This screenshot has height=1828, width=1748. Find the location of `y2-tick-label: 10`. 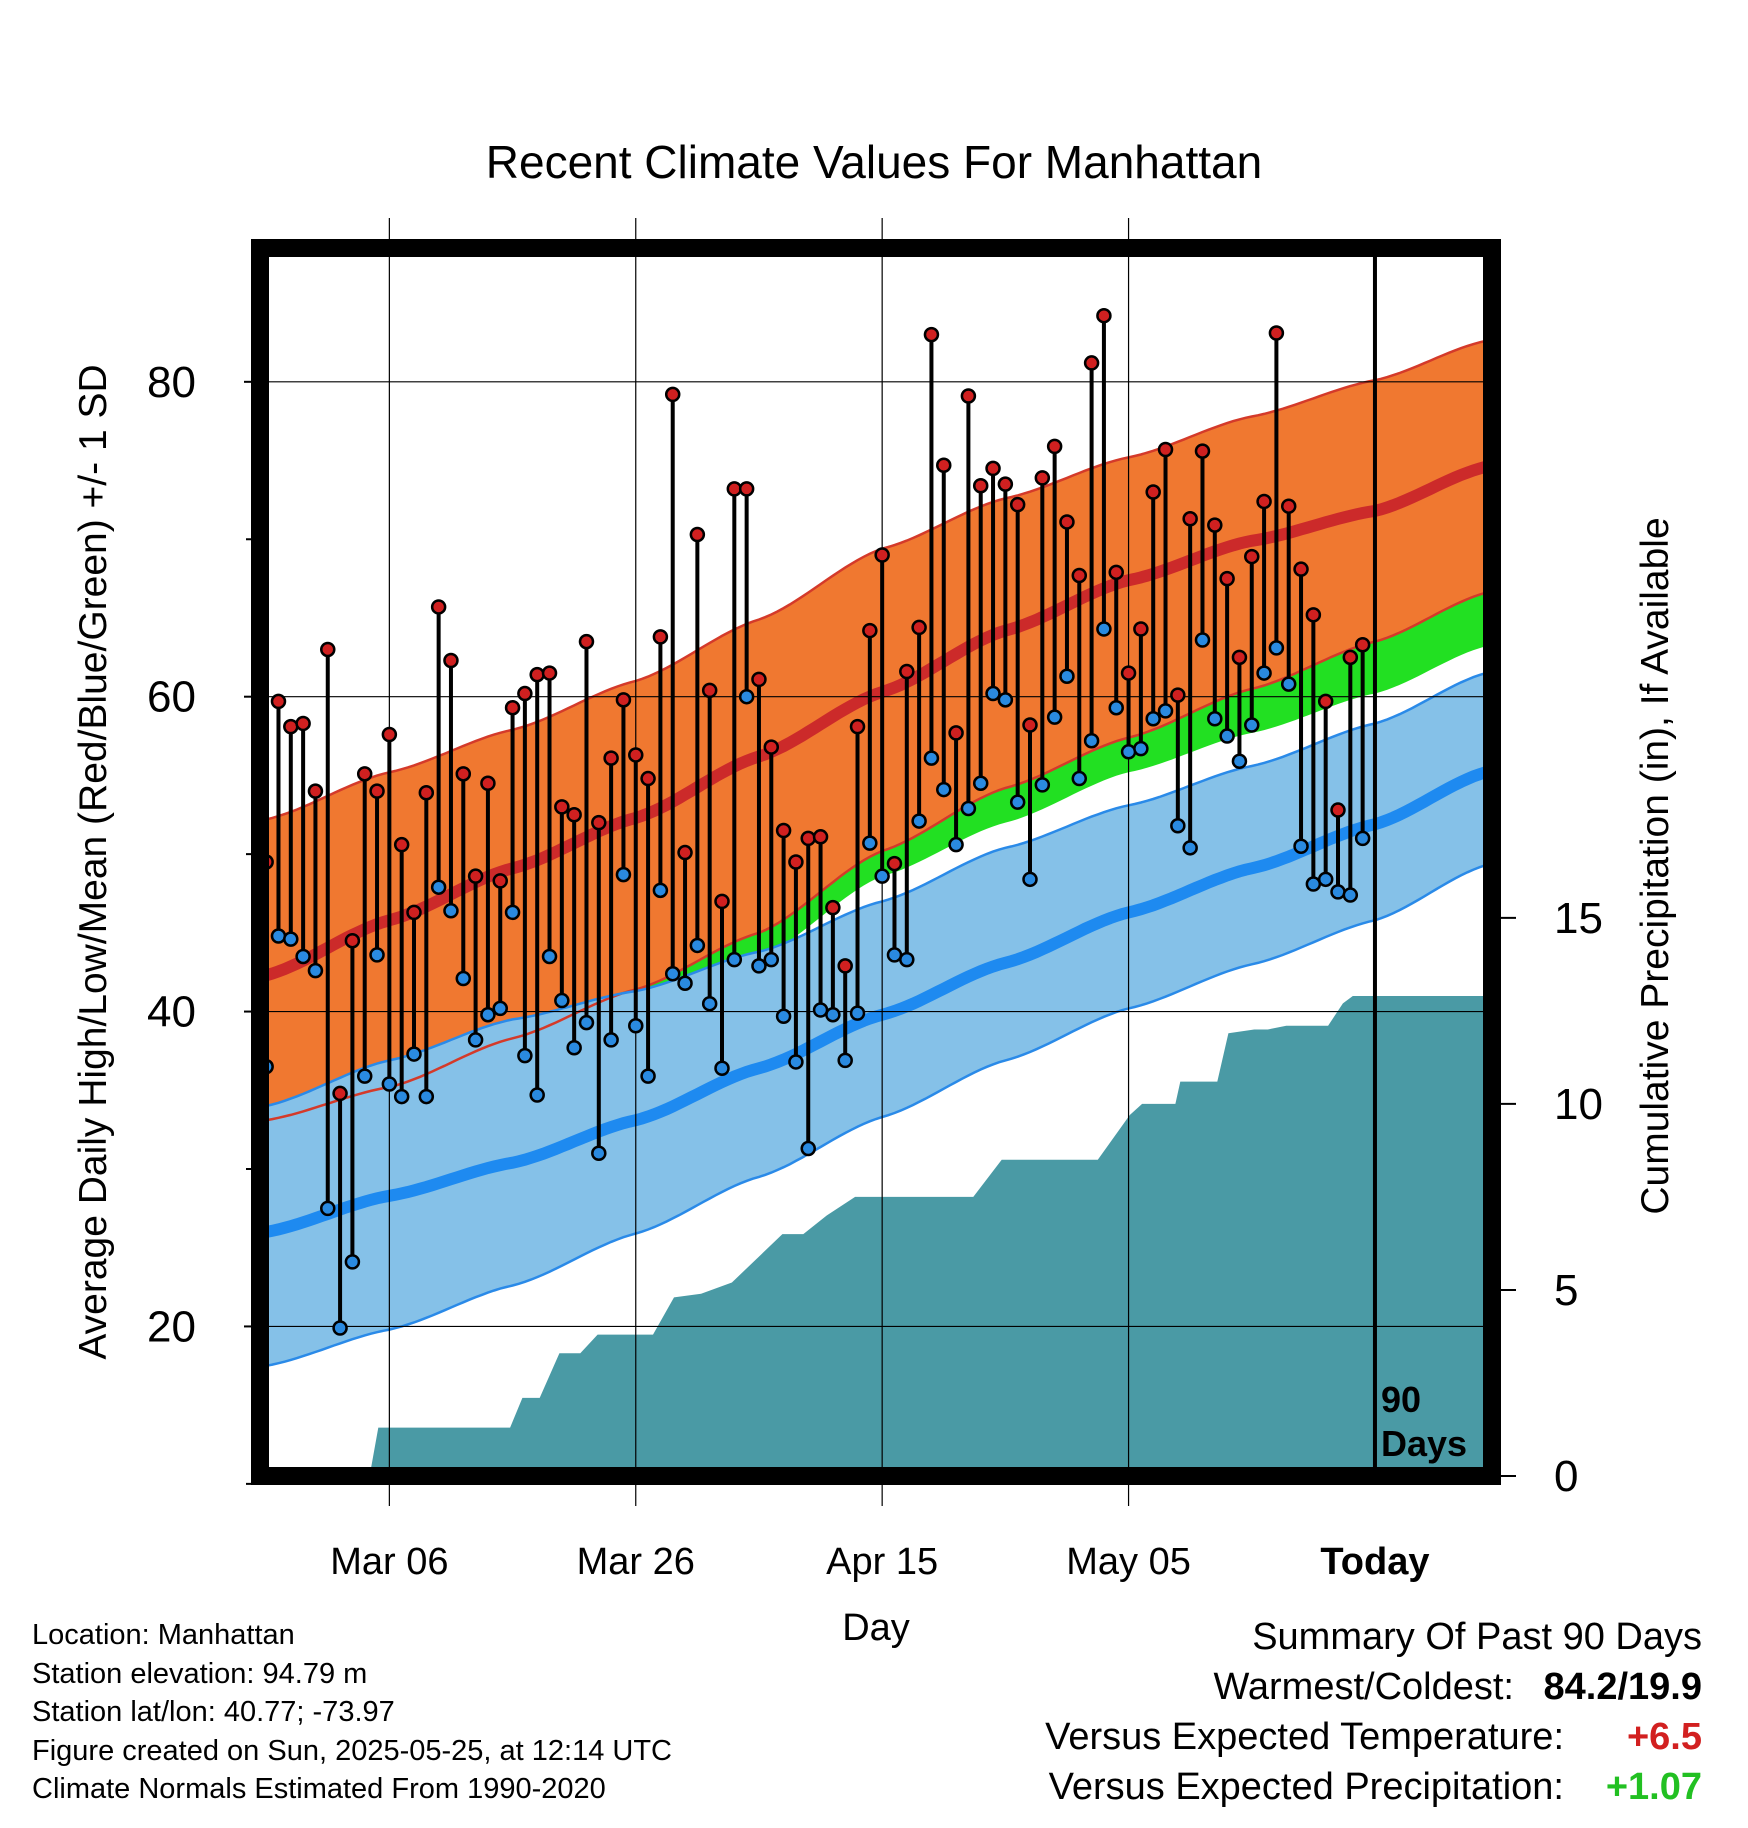

y2-tick-label: 10 is located at coordinates (1578, 1104).